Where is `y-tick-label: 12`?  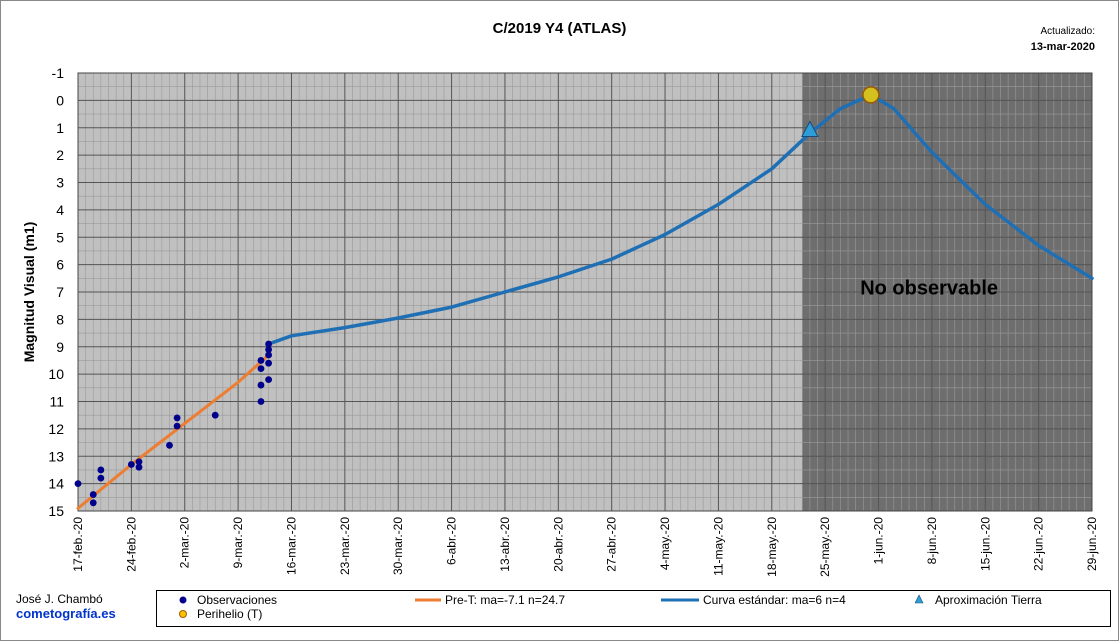 y-tick-label: 12 is located at coordinates (56, 429).